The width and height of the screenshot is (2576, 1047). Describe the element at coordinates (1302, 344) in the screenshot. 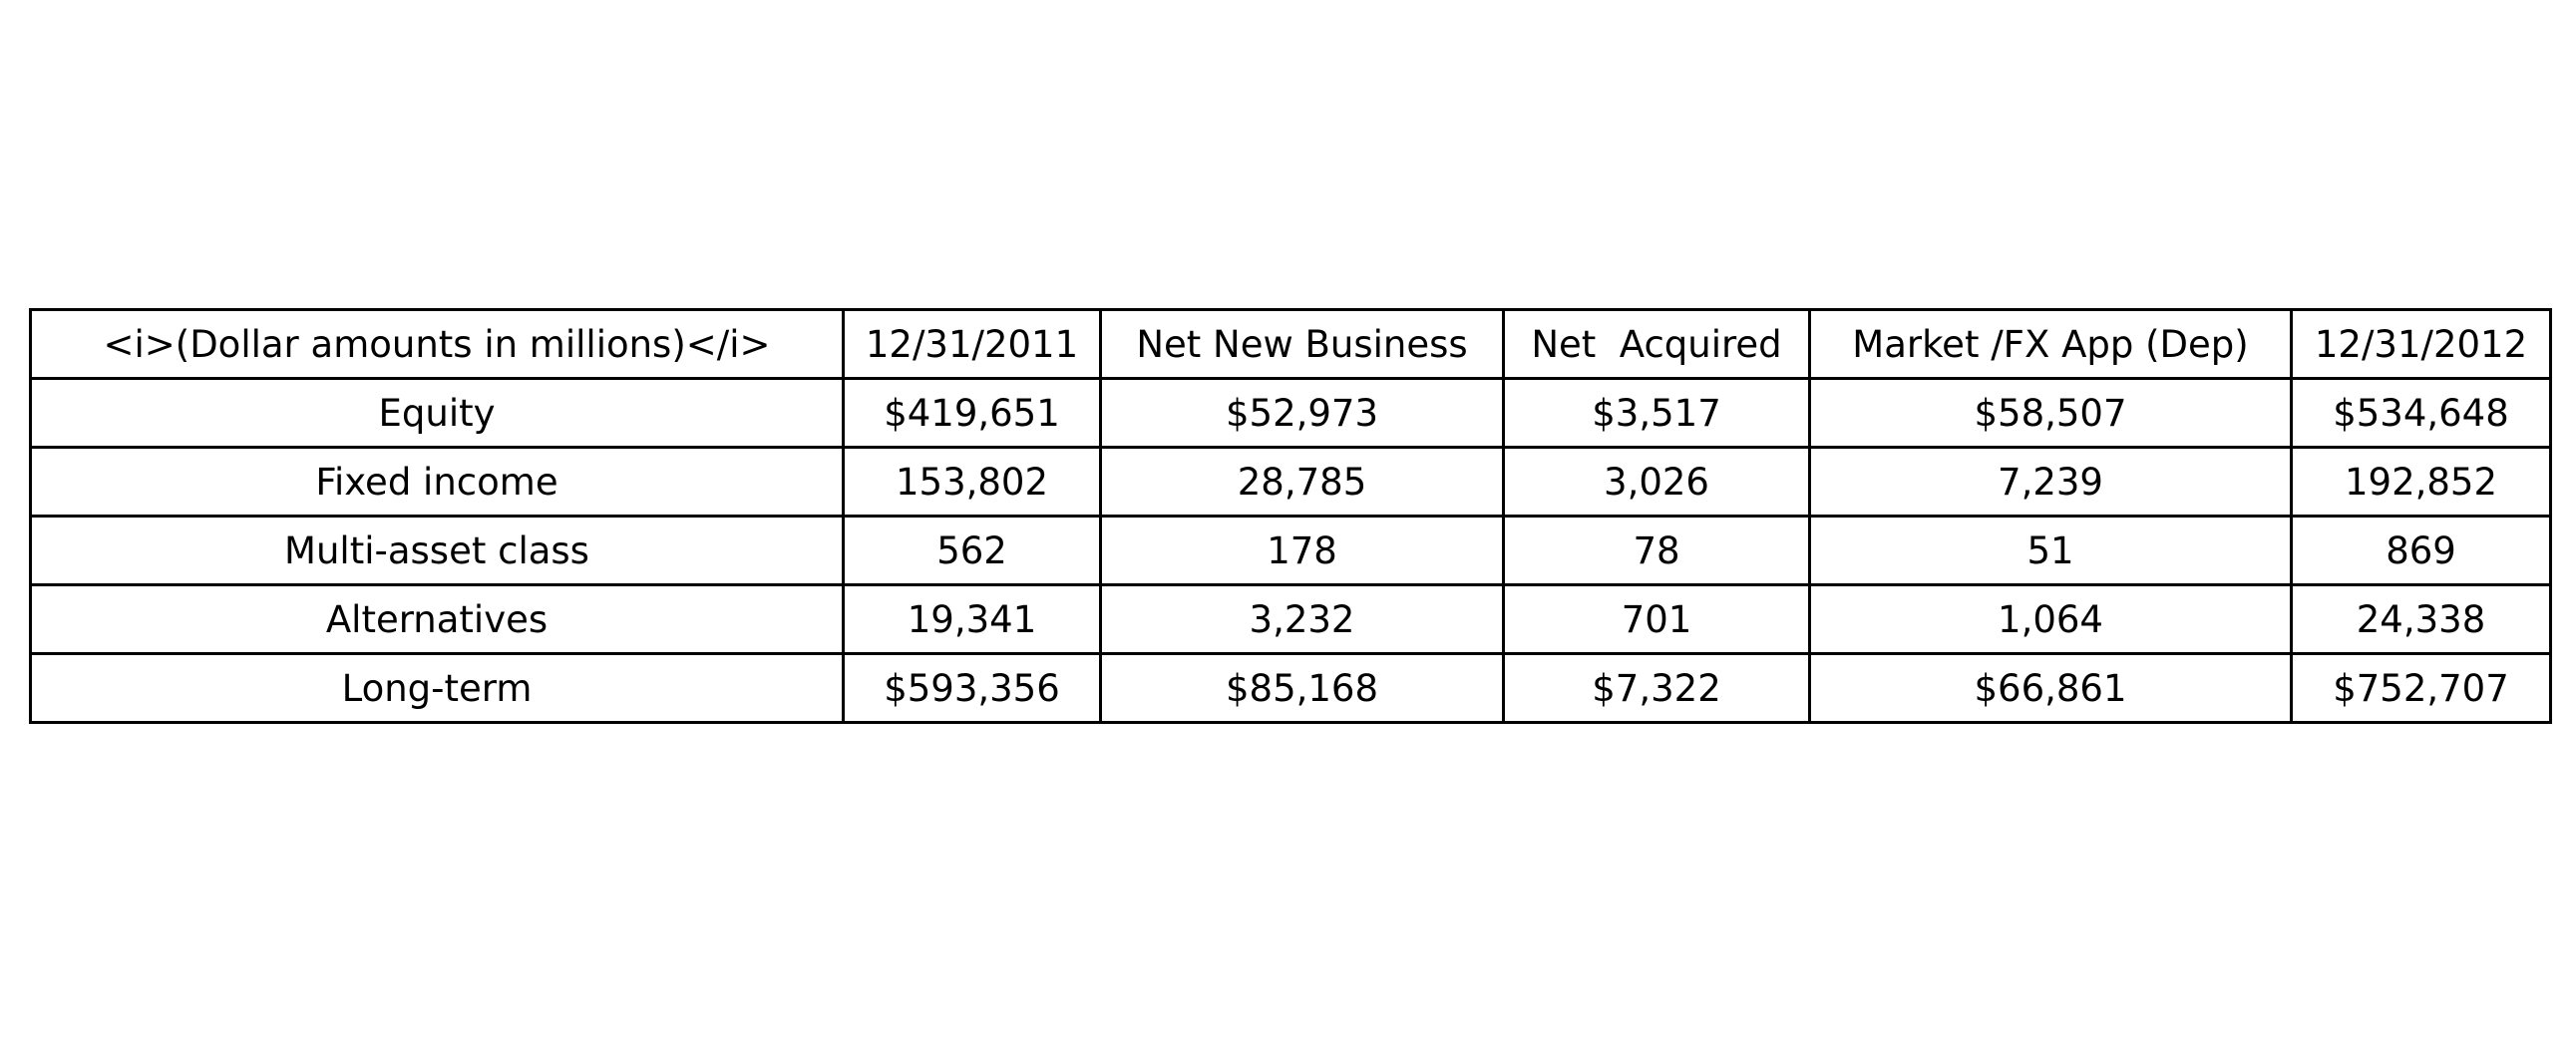

I see `header-cell-net-new-business: Net New Business` at that location.